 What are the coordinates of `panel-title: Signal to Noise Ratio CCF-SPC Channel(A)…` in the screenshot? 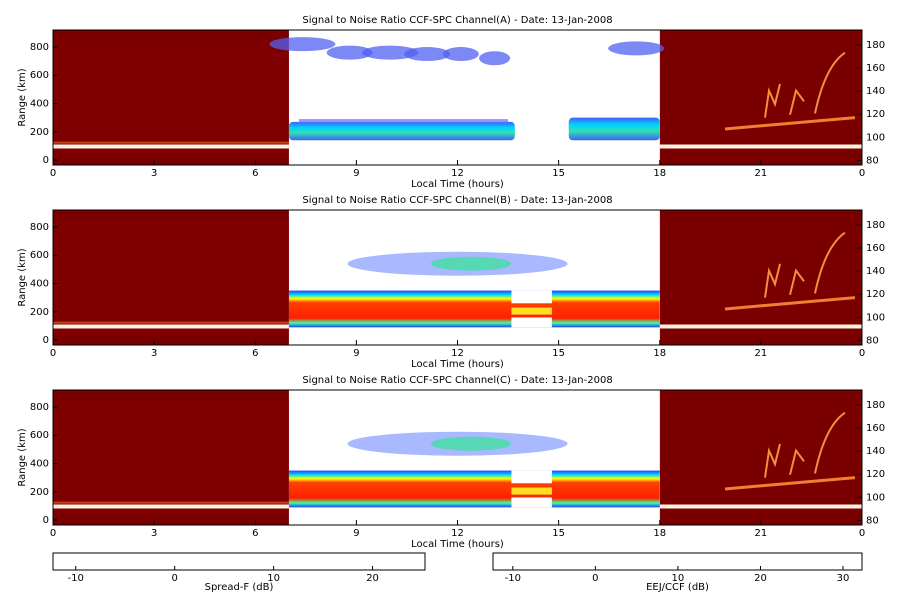 It's located at (457, 20).